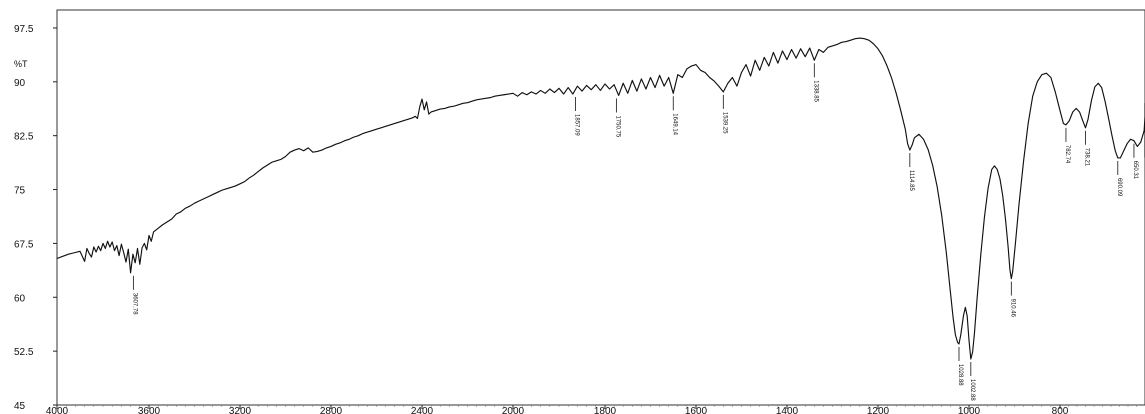 The width and height of the screenshot is (1145, 414). What do you see at coordinates (134, 304) in the screenshot?
I see `peak-label: 3607.78` at bounding box center [134, 304].